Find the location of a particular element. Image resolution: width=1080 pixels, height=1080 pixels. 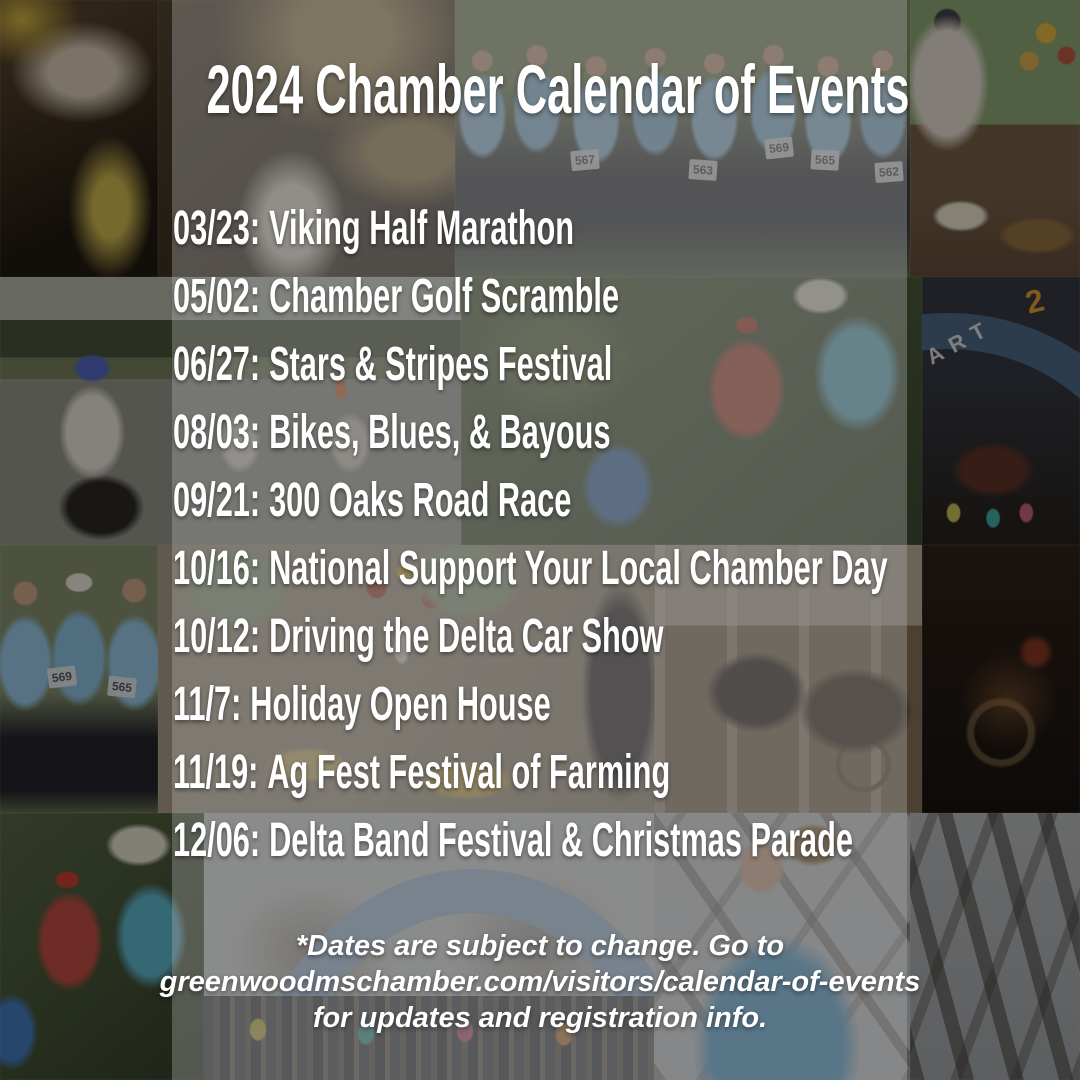

event-name: Holiday Open House is located at coordinates (400, 704).